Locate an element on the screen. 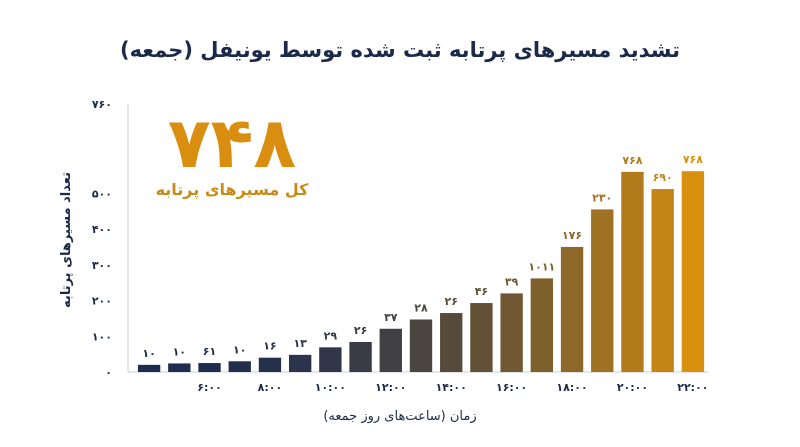 This screenshot has height=447, width=800. bar-value-label: ۲۳۰ is located at coordinates (602, 197).